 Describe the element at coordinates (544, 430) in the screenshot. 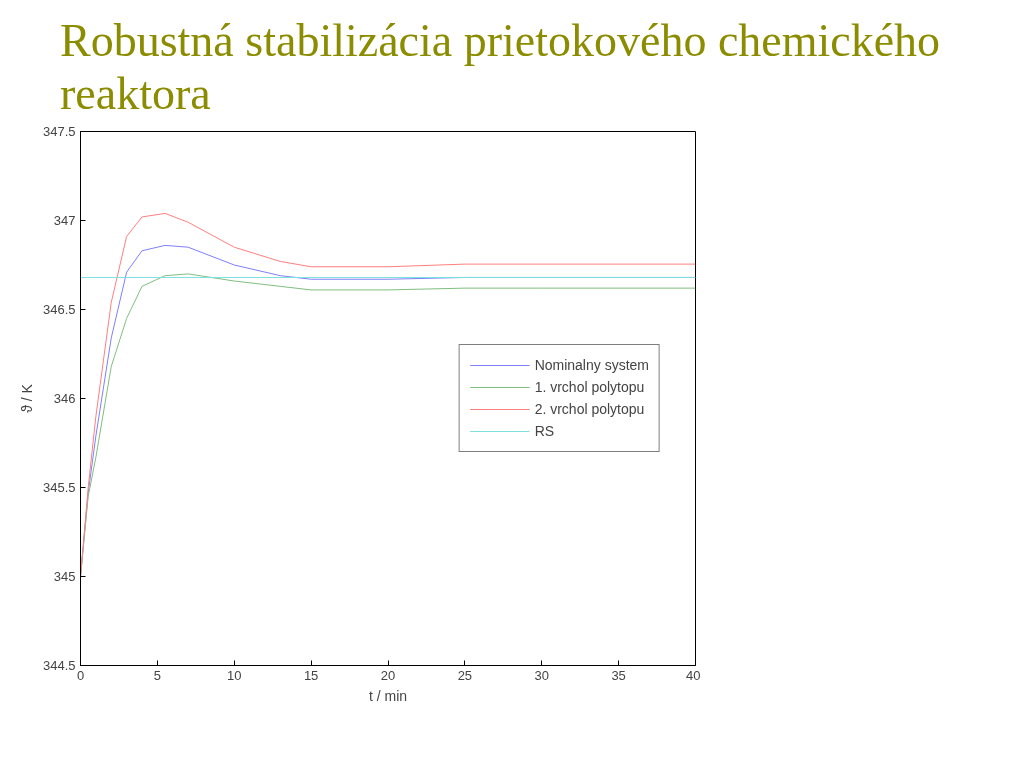

I see `legend-label: RS` at that location.